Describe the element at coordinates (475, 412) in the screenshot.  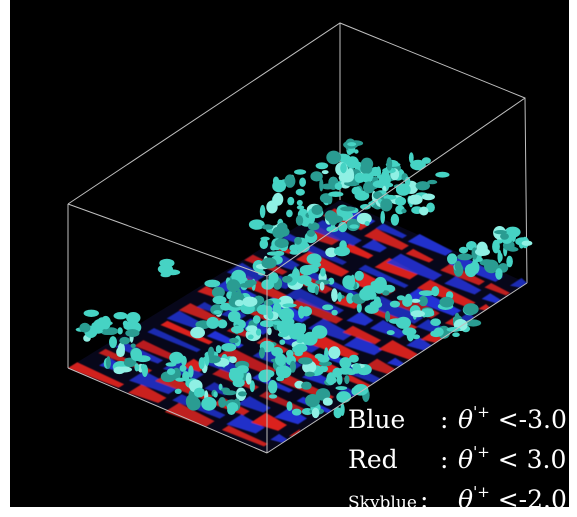
I see `prime-mark: '` at that location.